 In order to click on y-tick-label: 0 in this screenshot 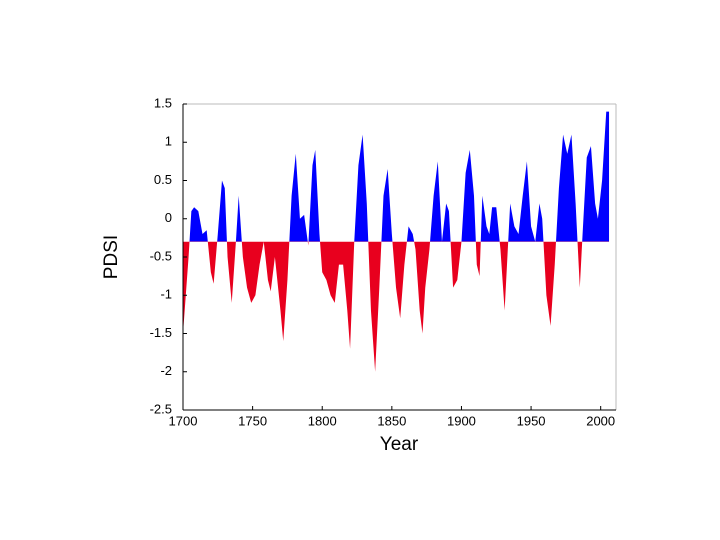, I will do `click(168, 217)`.